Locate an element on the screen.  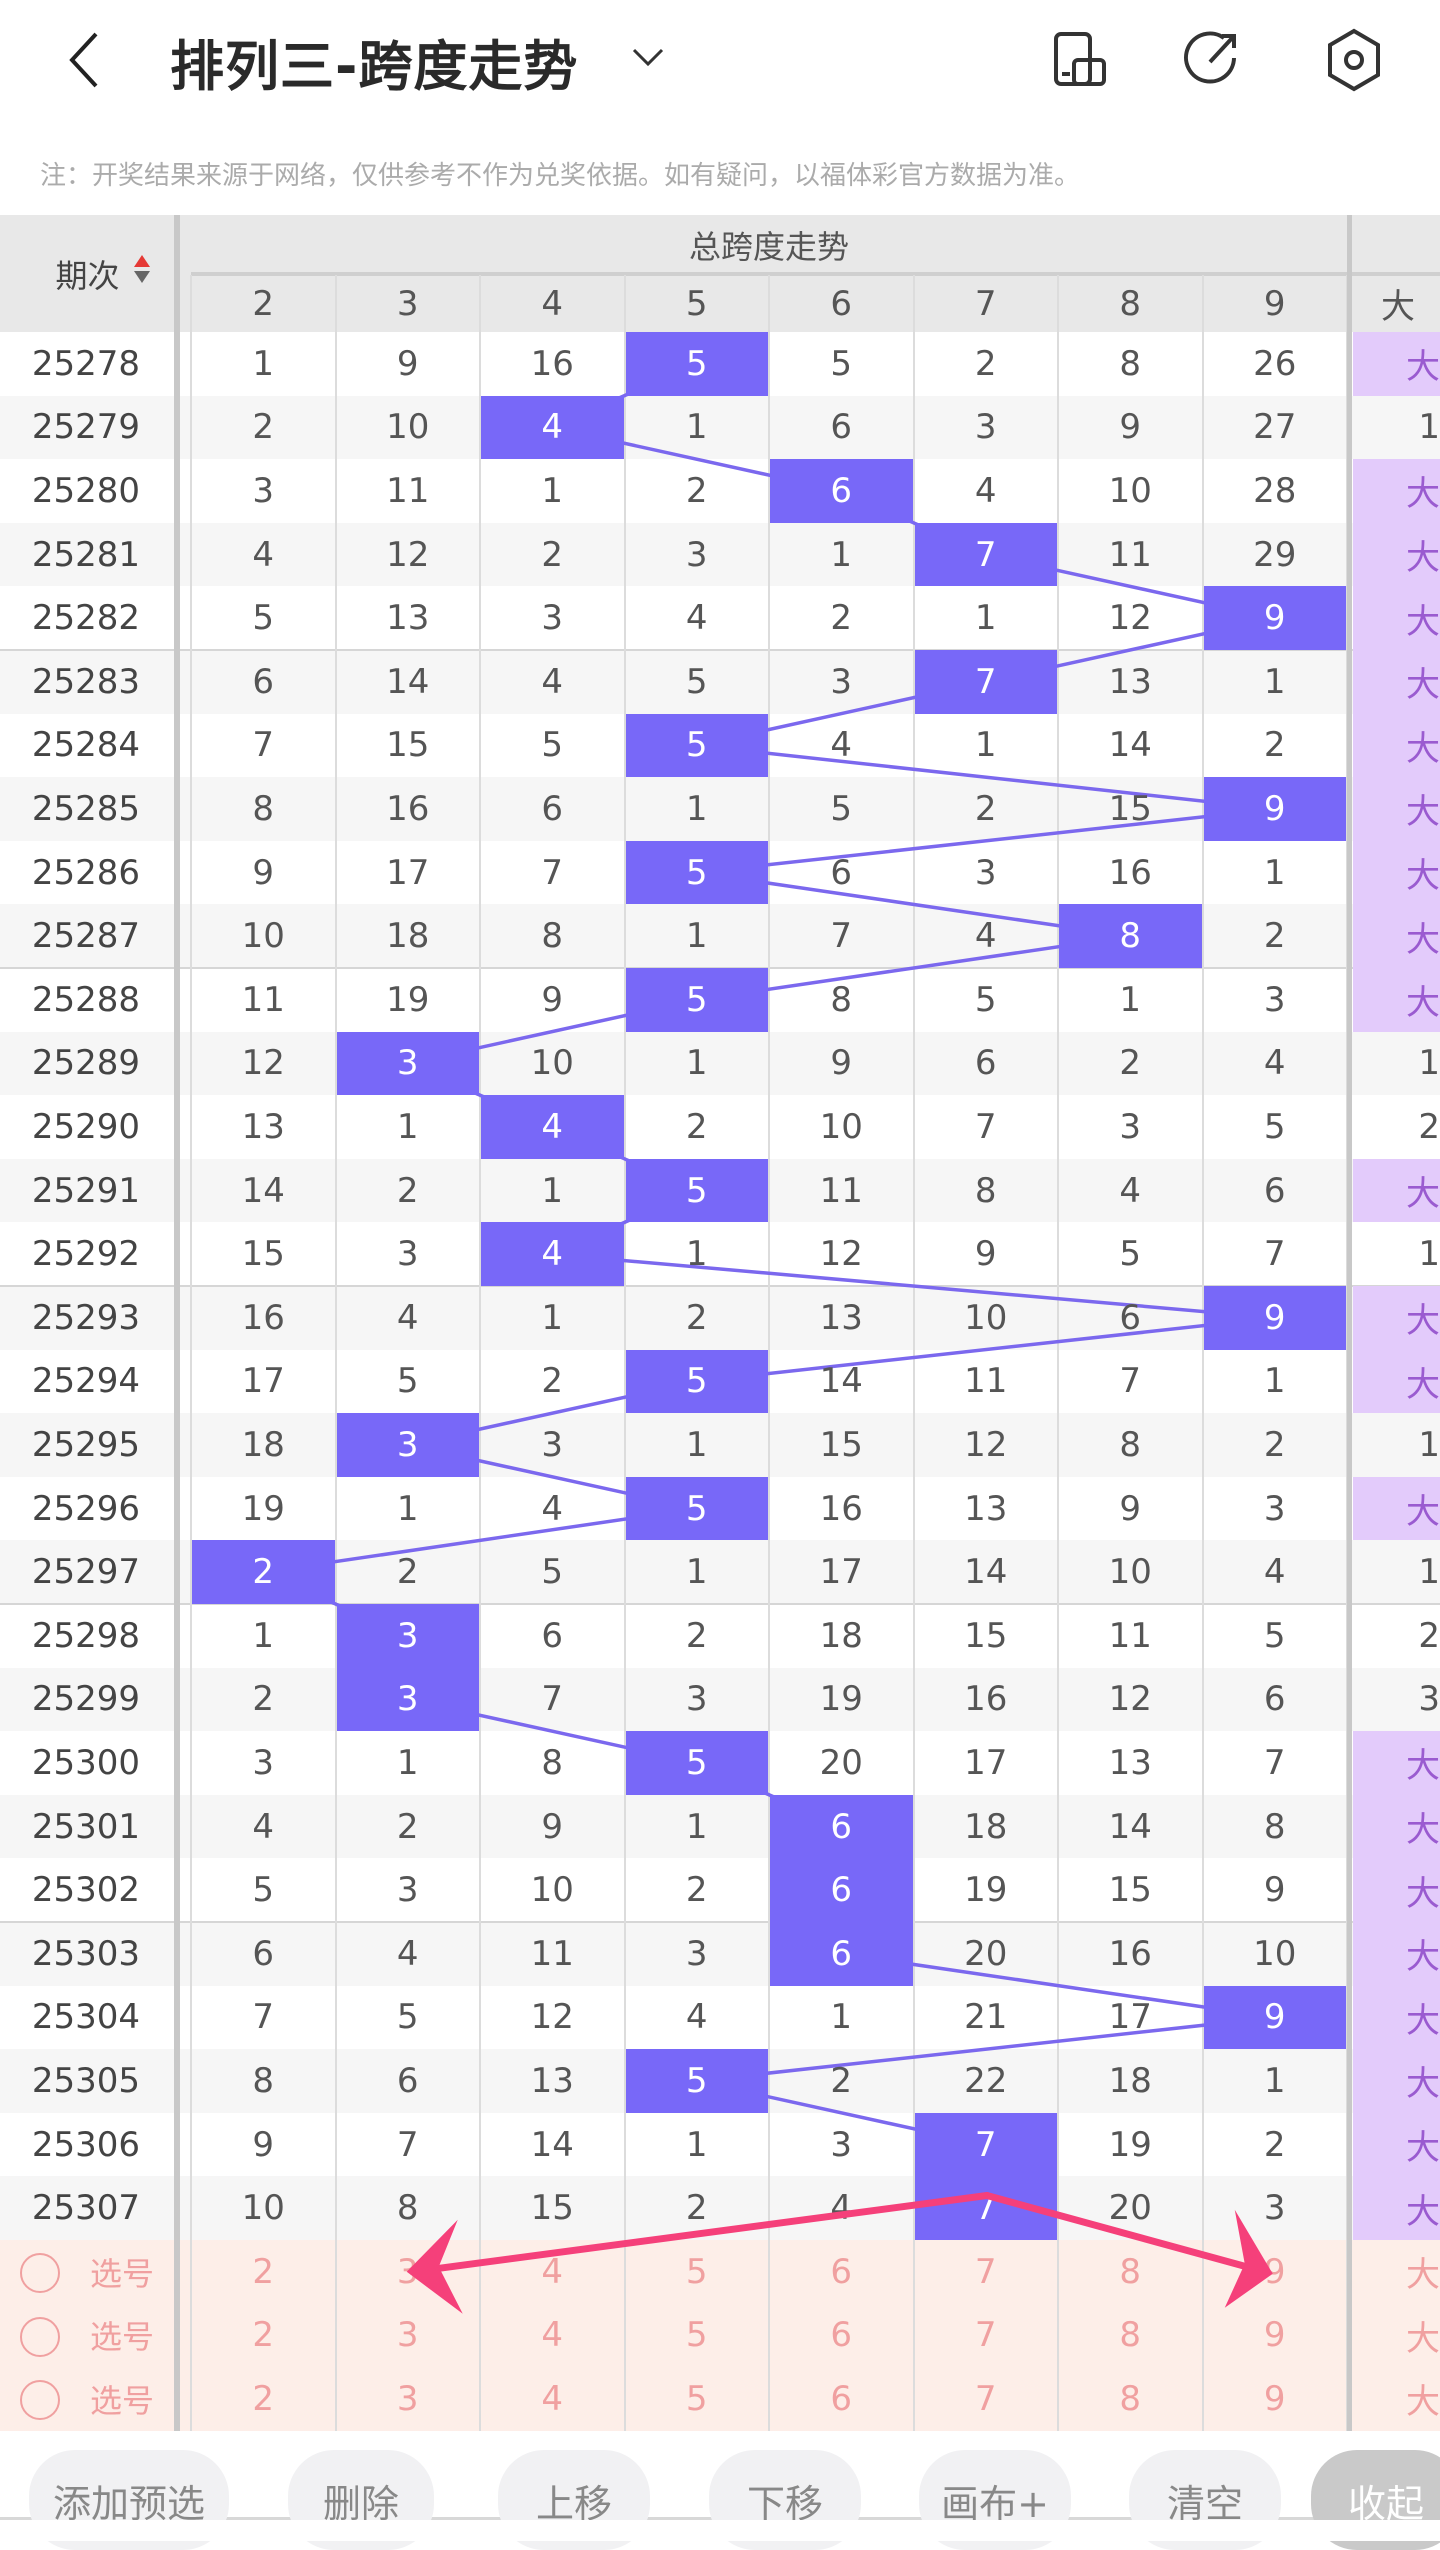
settings-icon is located at coordinates (1354, 60).